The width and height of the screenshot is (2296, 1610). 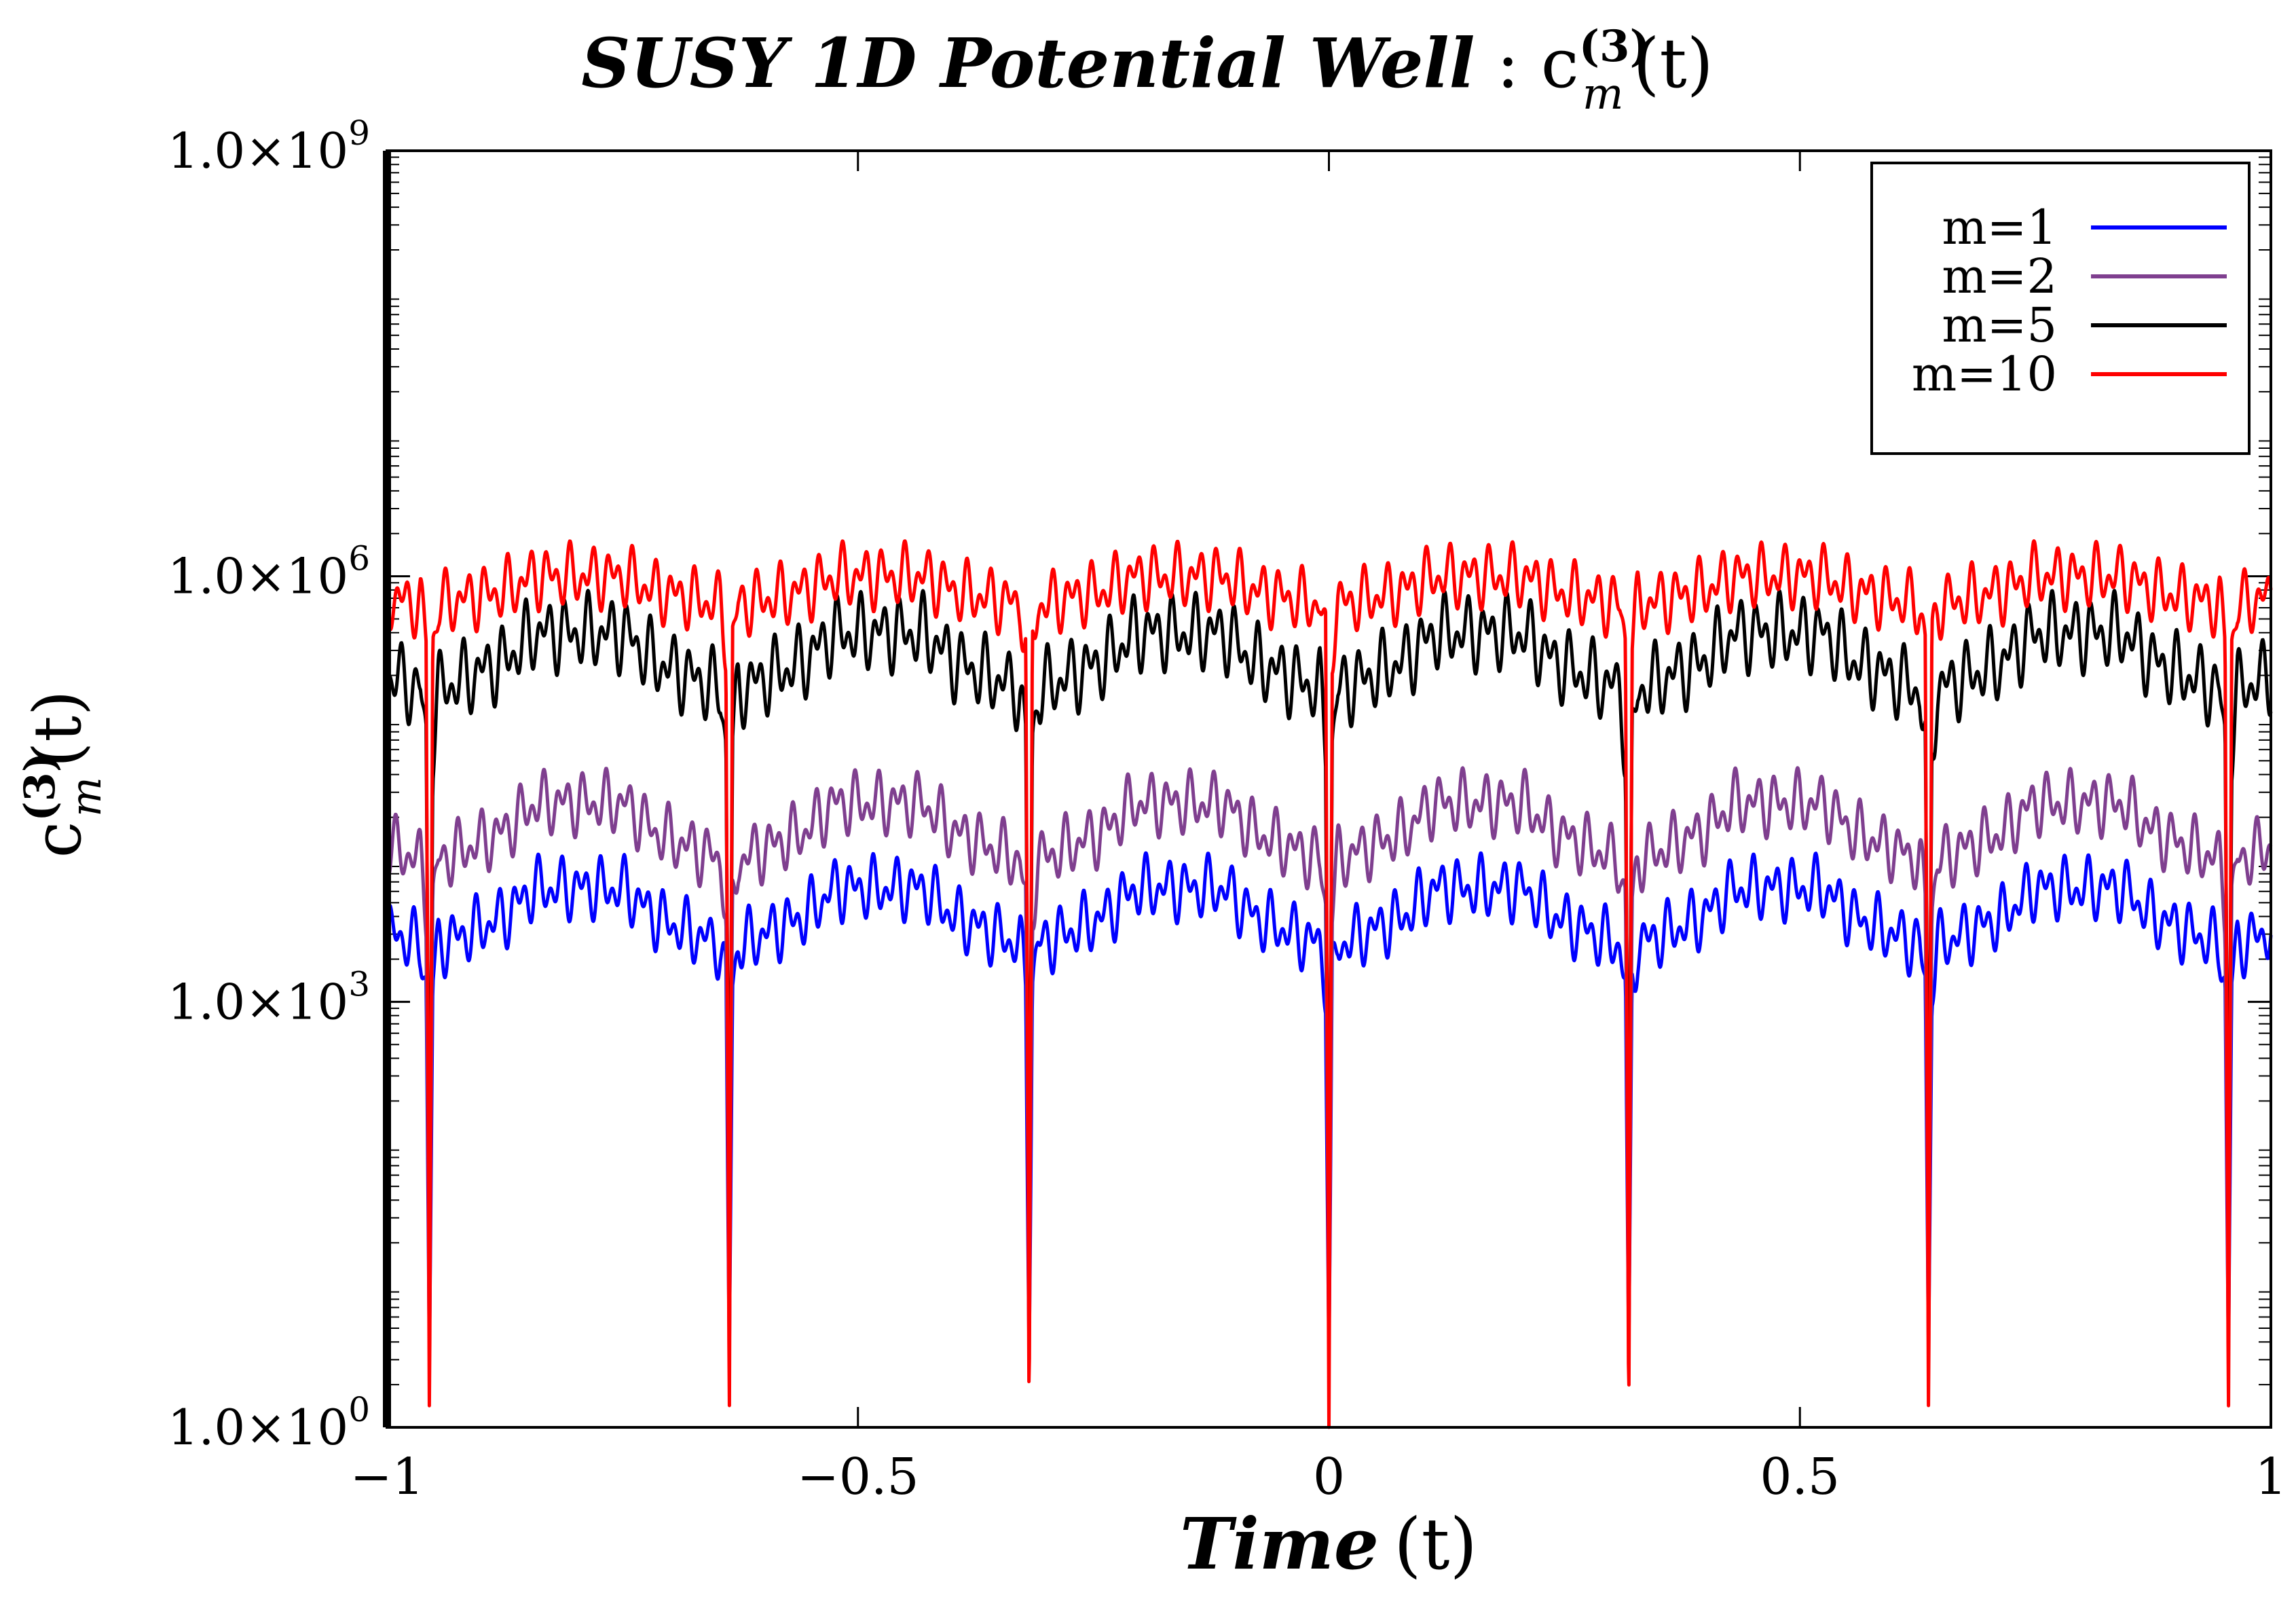 What do you see at coordinates (58, 729) in the screenshot?
I see `ylabel-arg: (t)` at bounding box center [58, 729].